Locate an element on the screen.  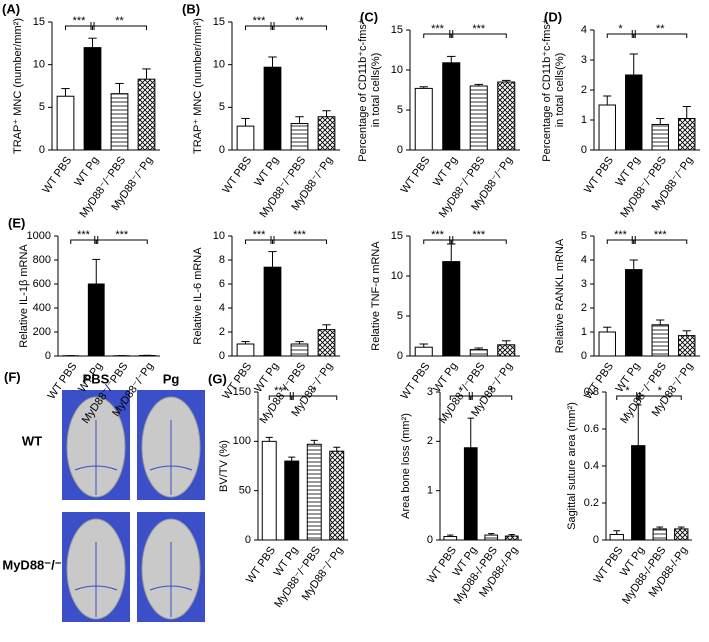
y-tick-label: 800 is located at coordinates (42, 260).